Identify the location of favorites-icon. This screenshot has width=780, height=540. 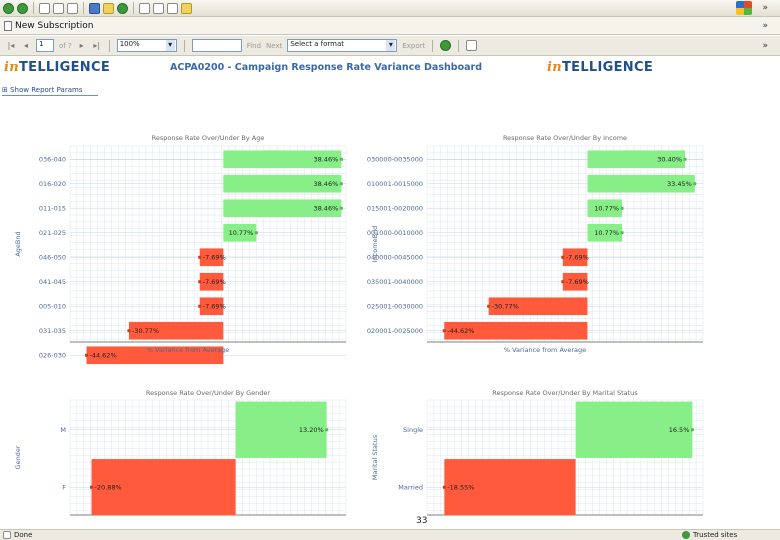
(108, 8).